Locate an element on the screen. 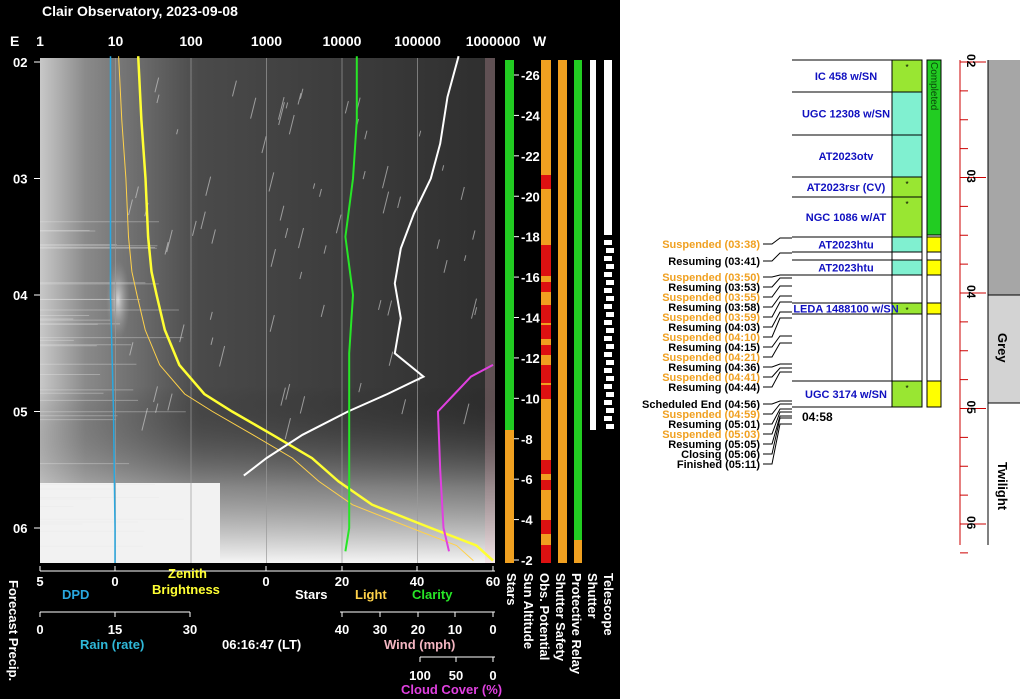 This screenshot has height=699, width=1021. protective-relay-bar-orange is located at coordinates (578, 551).